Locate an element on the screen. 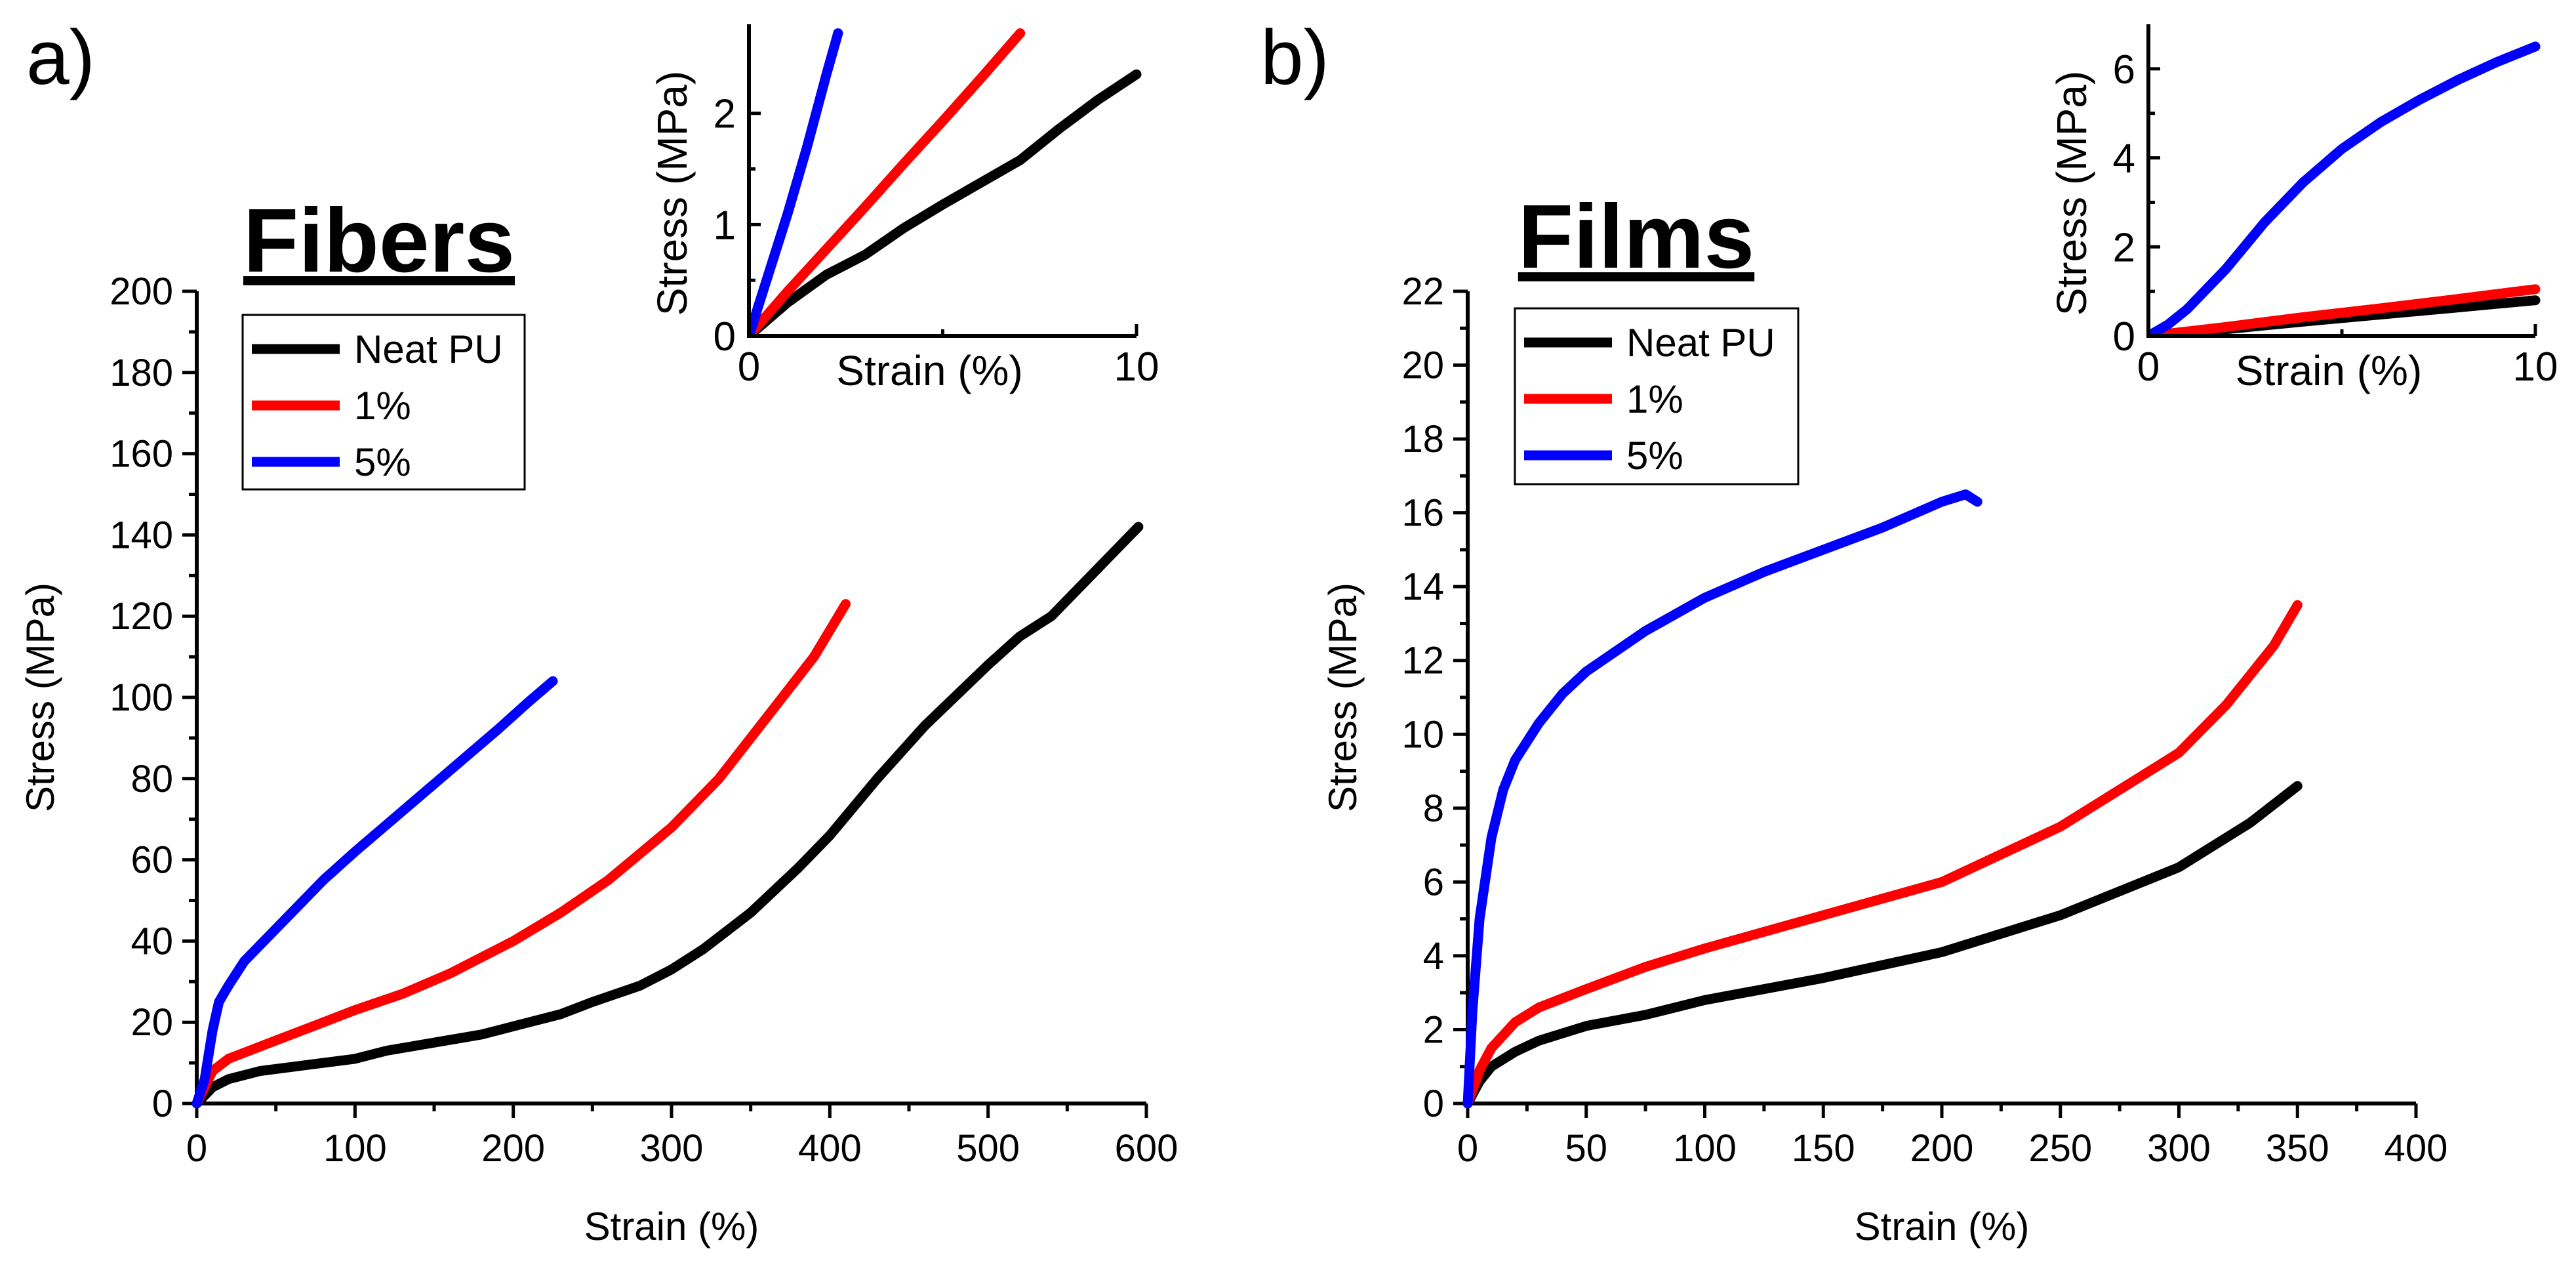 The image size is (2576, 1278). panel-title: Fibers is located at coordinates (379, 240).